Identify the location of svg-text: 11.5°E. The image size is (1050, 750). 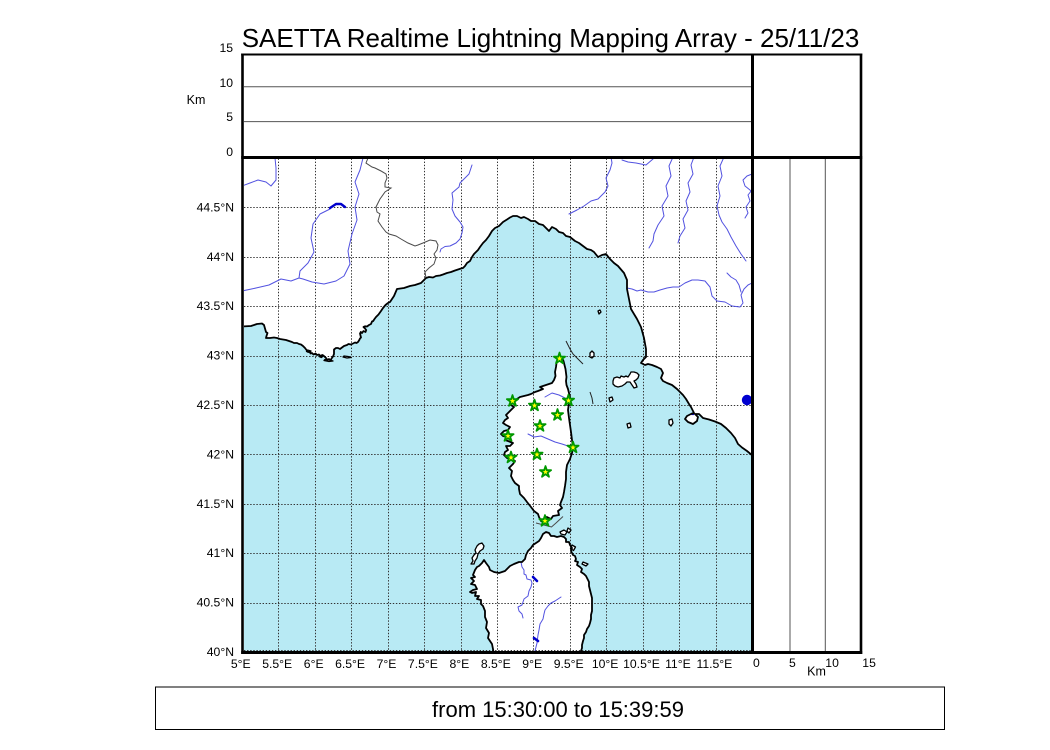
(714, 664).